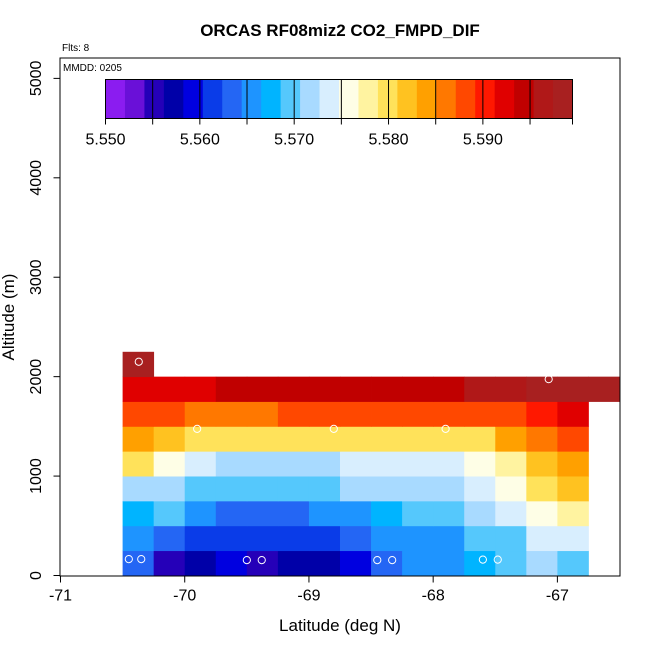  Describe the element at coordinates (231, 414) in the screenshot. I see `heatmap-cell-r6-c3` at that location.